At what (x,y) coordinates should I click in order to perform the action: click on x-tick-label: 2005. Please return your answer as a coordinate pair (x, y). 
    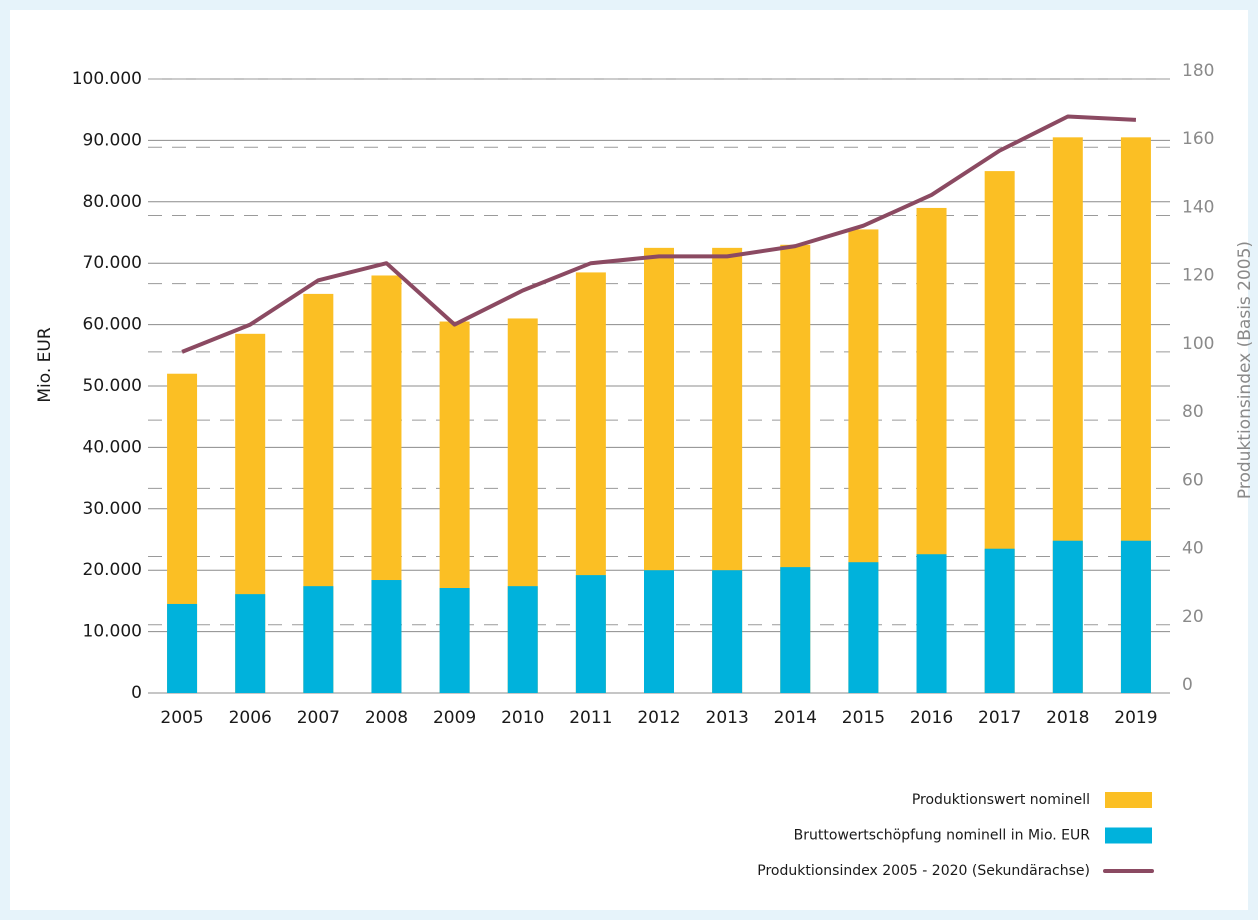
    Looking at the image, I should click on (181, 718).